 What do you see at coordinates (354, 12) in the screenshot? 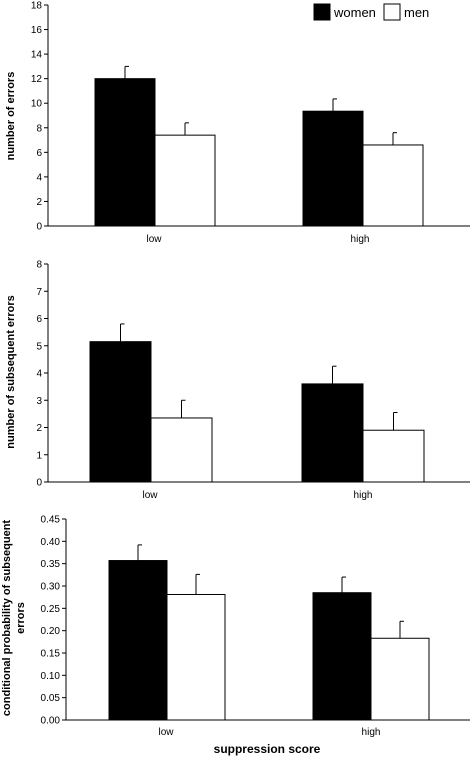
I see `legend-label-women: women` at bounding box center [354, 12].